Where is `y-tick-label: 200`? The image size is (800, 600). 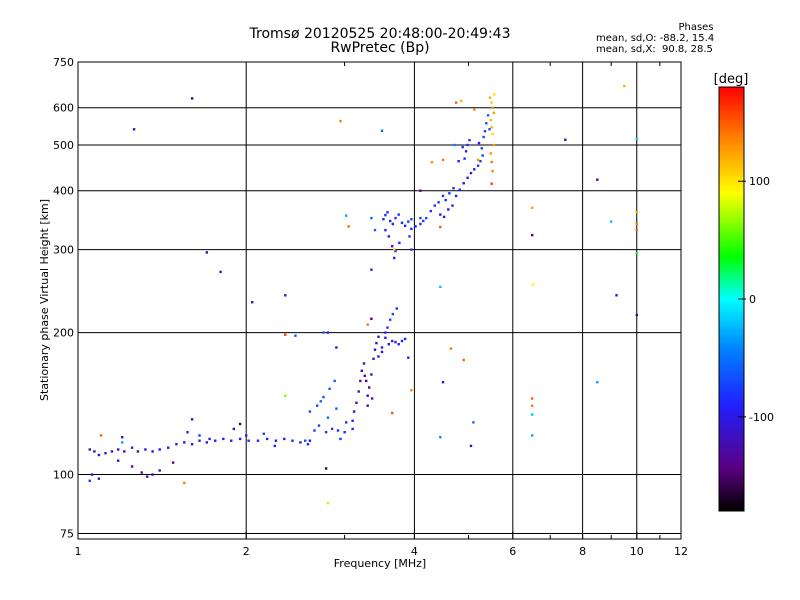 y-tick-label: 200 is located at coordinates (63, 333).